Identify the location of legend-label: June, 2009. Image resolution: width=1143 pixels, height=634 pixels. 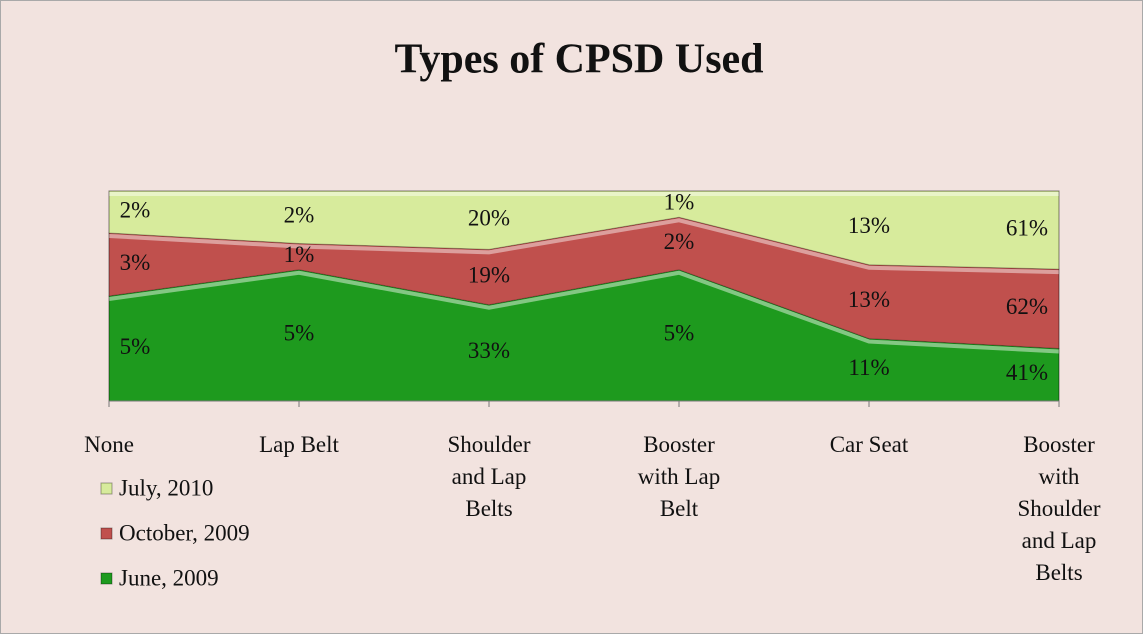
(169, 577).